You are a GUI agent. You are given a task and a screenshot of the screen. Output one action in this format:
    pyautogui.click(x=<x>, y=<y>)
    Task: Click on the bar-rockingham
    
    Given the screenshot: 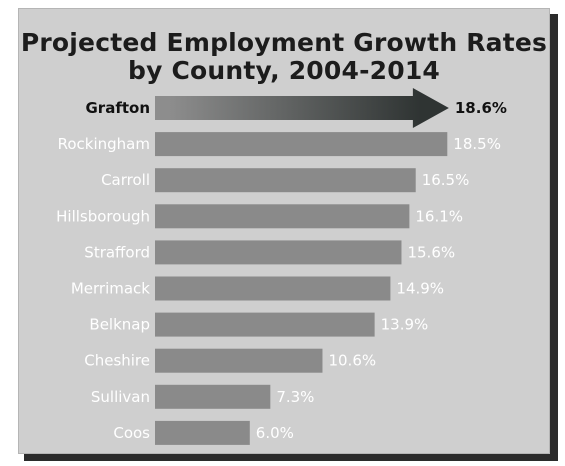 What is the action you would take?
    pyautogui.click(x=301, y=144)
    